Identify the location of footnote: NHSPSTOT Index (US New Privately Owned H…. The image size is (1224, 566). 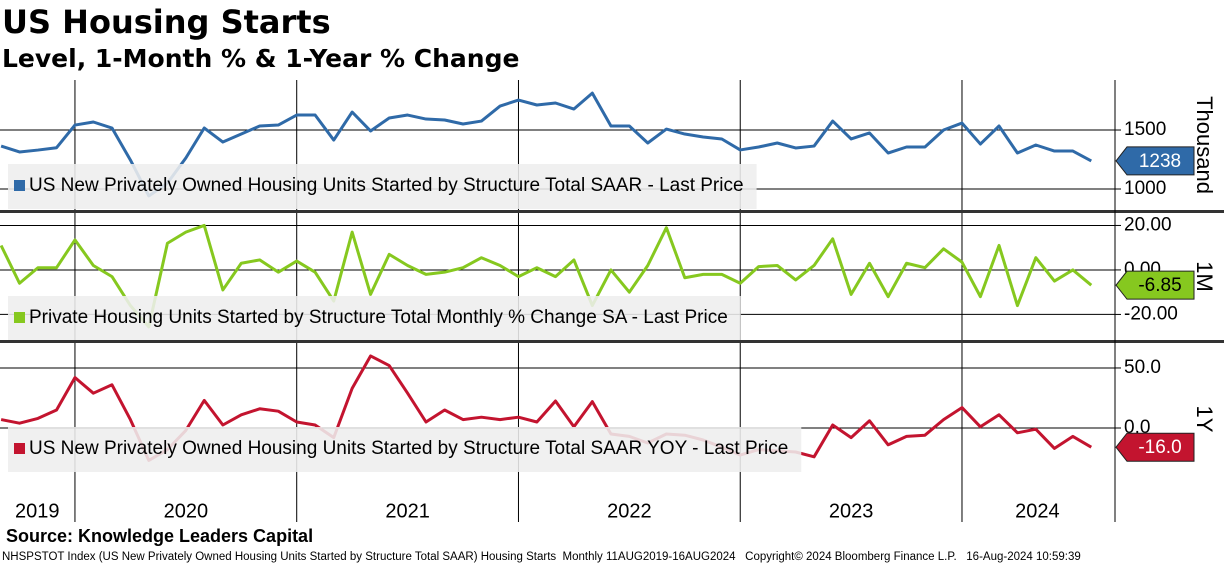
(541, 557).